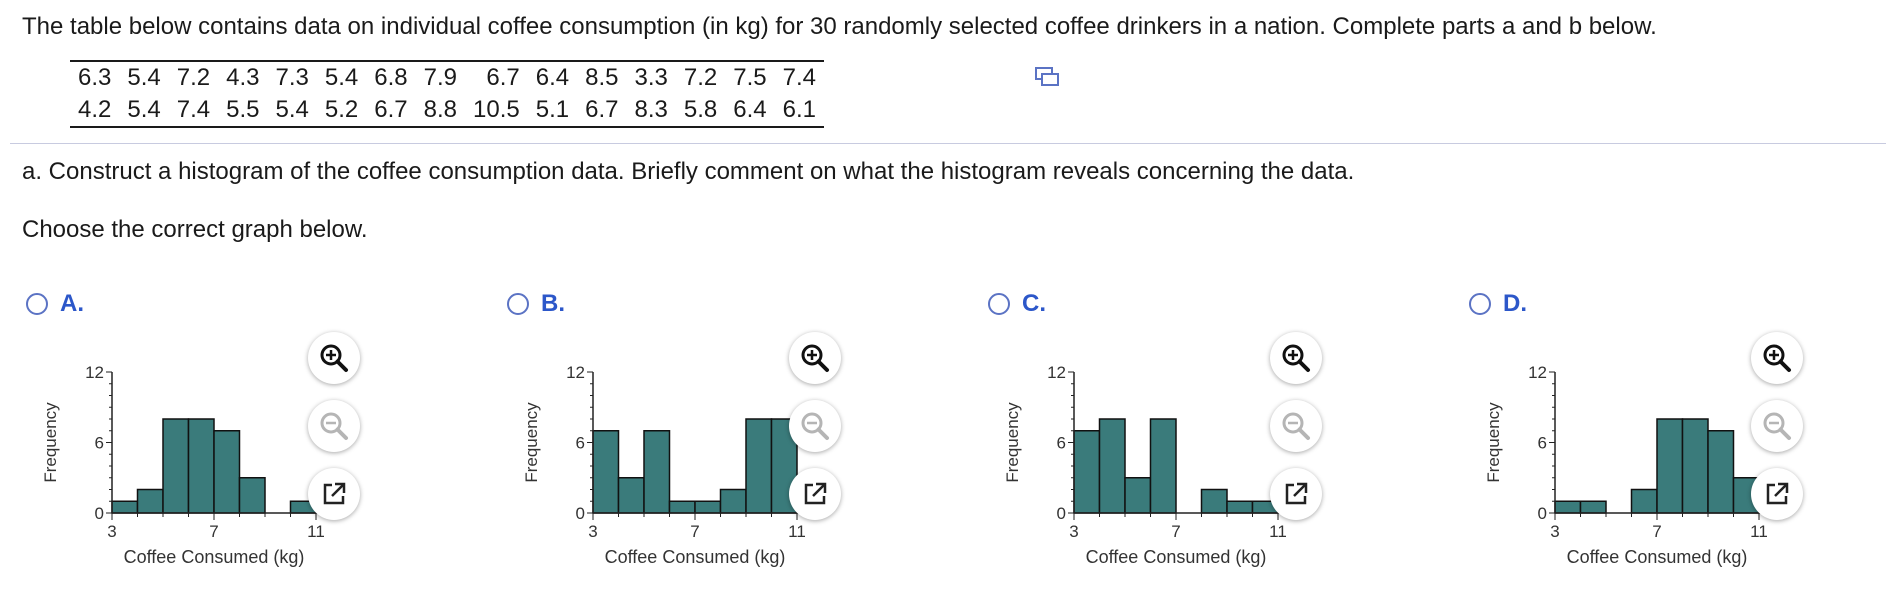 Image resolution: width=1886 pixels, height=592 pixels. Describe the element at coordinates (72, 303) in the screenshot. I see `option-label: A.` at that location.